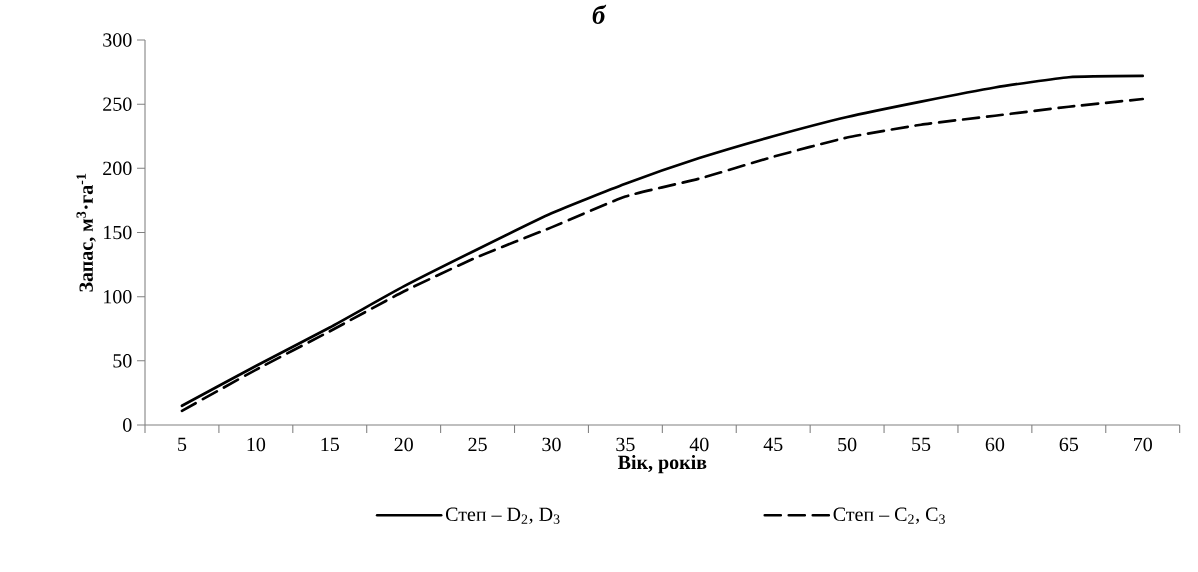 The width and height of the screenshot is (1198, 572). What do you see at coordinates (118, 296) in the screenshot?
I see `y-tick-label: 100` at bounding box center [118, 296].